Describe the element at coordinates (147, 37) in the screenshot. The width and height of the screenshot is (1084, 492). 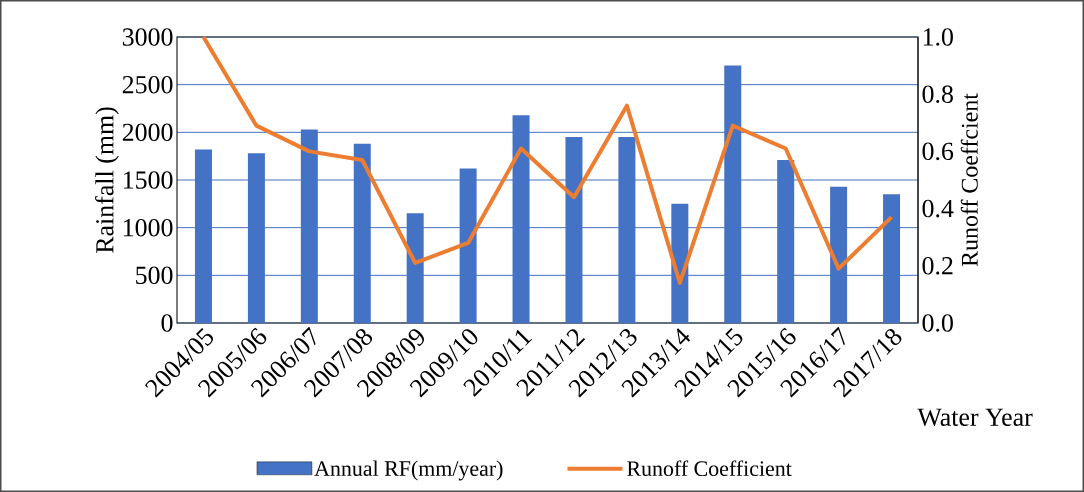
I see `y-tick-label: 3000` at that location.